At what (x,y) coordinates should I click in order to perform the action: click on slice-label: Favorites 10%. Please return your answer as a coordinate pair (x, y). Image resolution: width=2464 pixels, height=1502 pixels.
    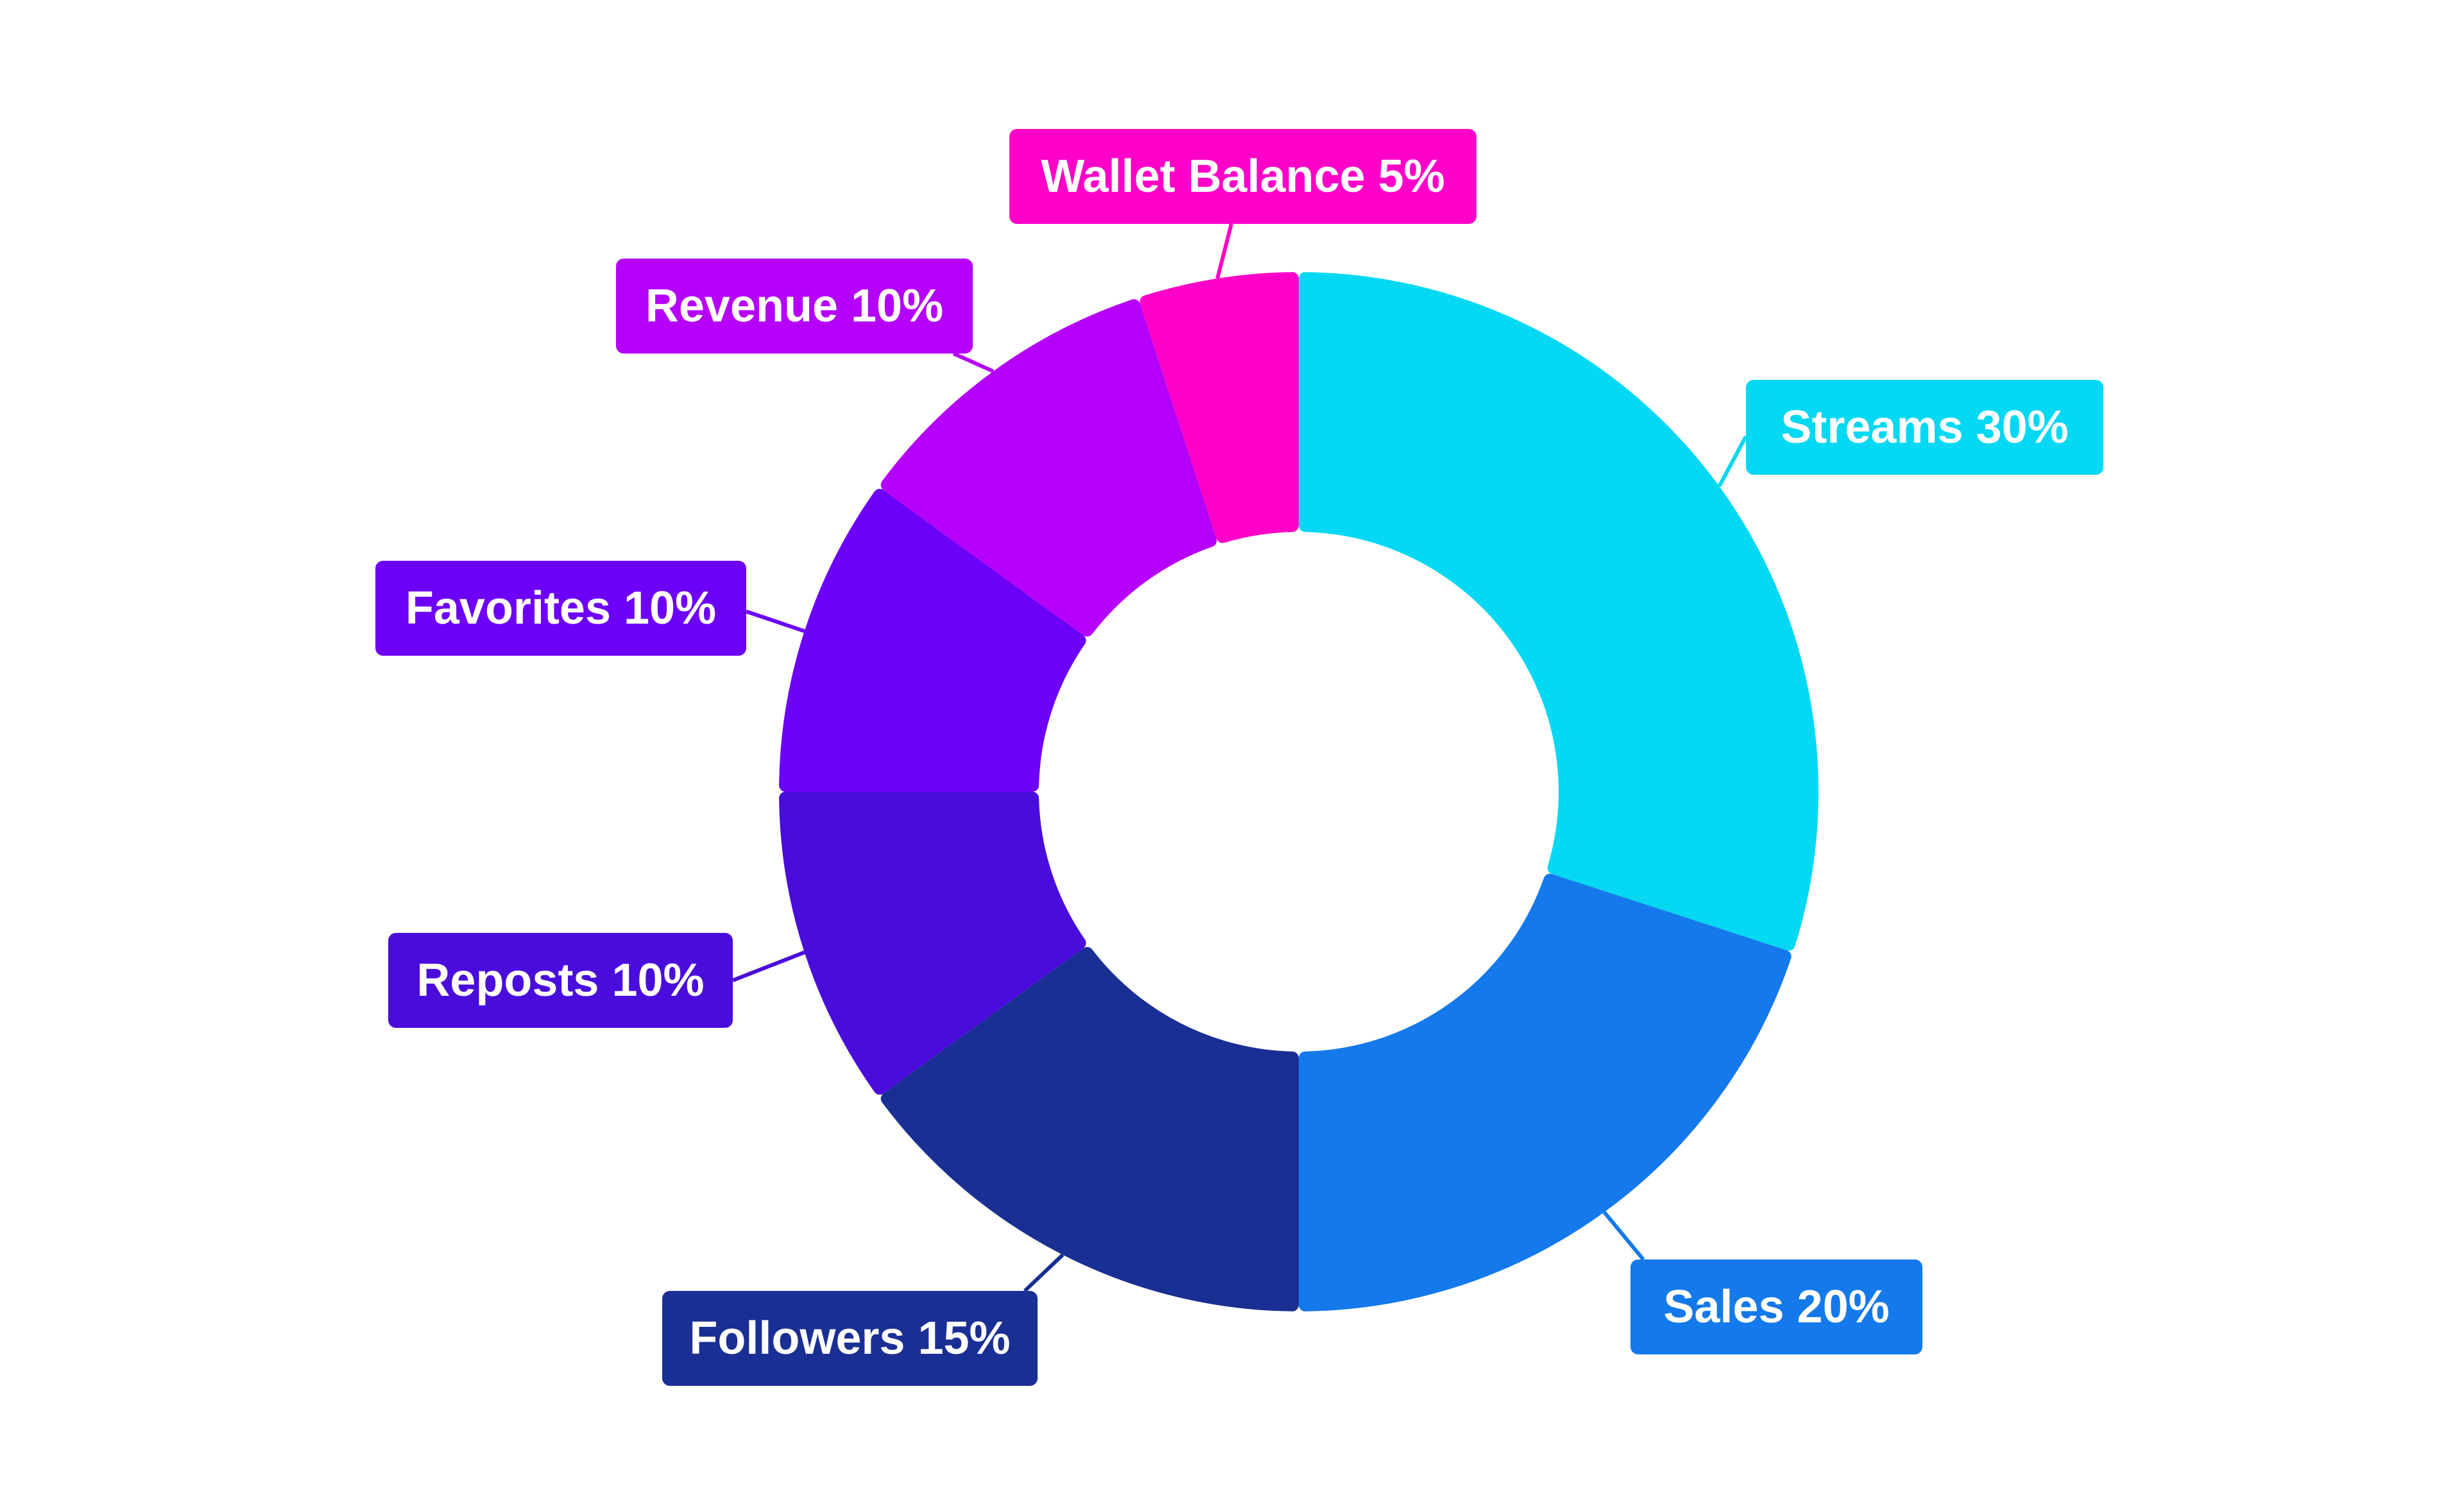
    Looking at the image, I should click on (561, 609).